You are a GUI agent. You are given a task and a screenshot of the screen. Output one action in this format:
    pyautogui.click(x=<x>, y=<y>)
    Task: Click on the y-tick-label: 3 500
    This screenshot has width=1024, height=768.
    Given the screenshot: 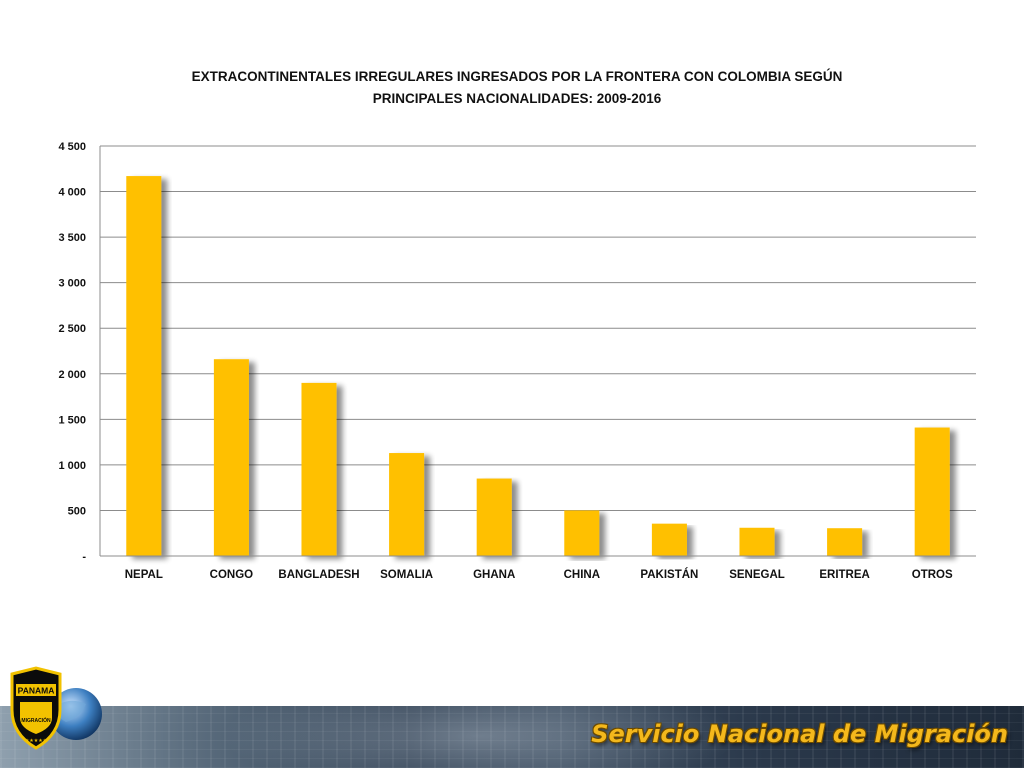 What is the action you would take?
    pyautogui.click(x=72, y=238)
    